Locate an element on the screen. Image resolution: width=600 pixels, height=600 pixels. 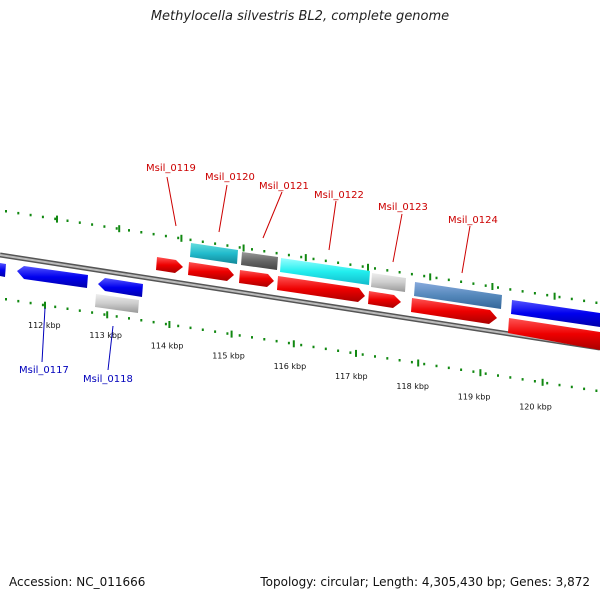
tick-label: 112 kbp is located at coordinates (44, 325).